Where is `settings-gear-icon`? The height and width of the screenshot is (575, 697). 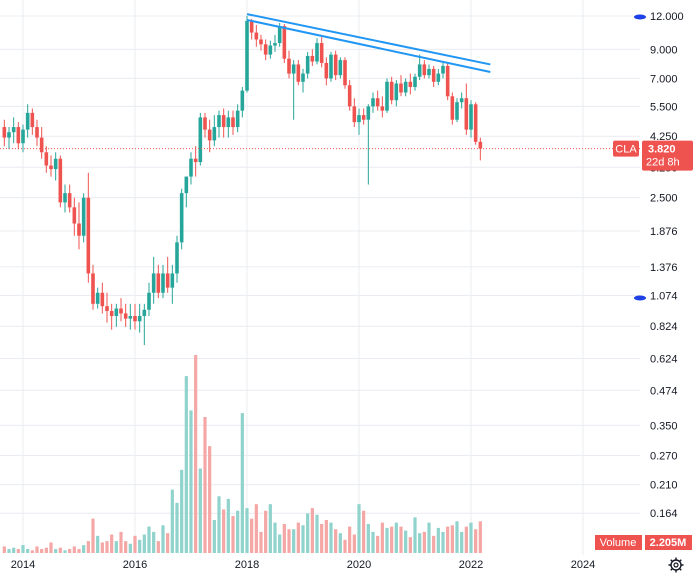 settings-gear-icon is located at coordinates (676, 565).